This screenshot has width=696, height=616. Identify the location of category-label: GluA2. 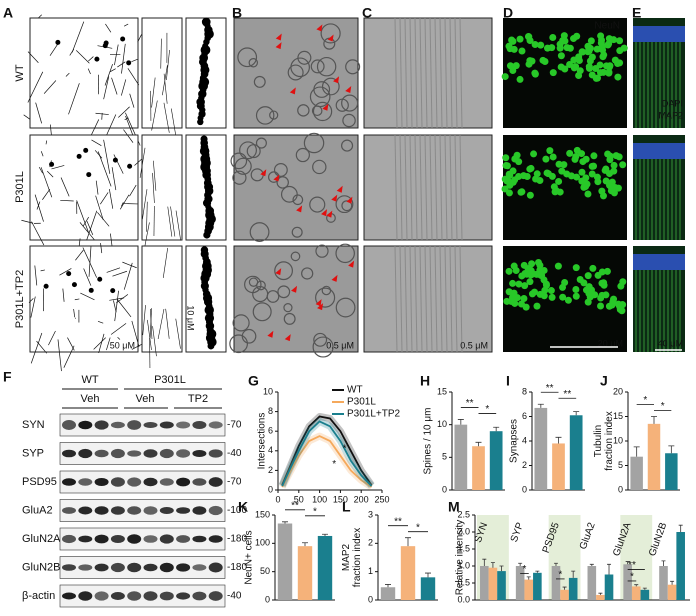
(588, 536).